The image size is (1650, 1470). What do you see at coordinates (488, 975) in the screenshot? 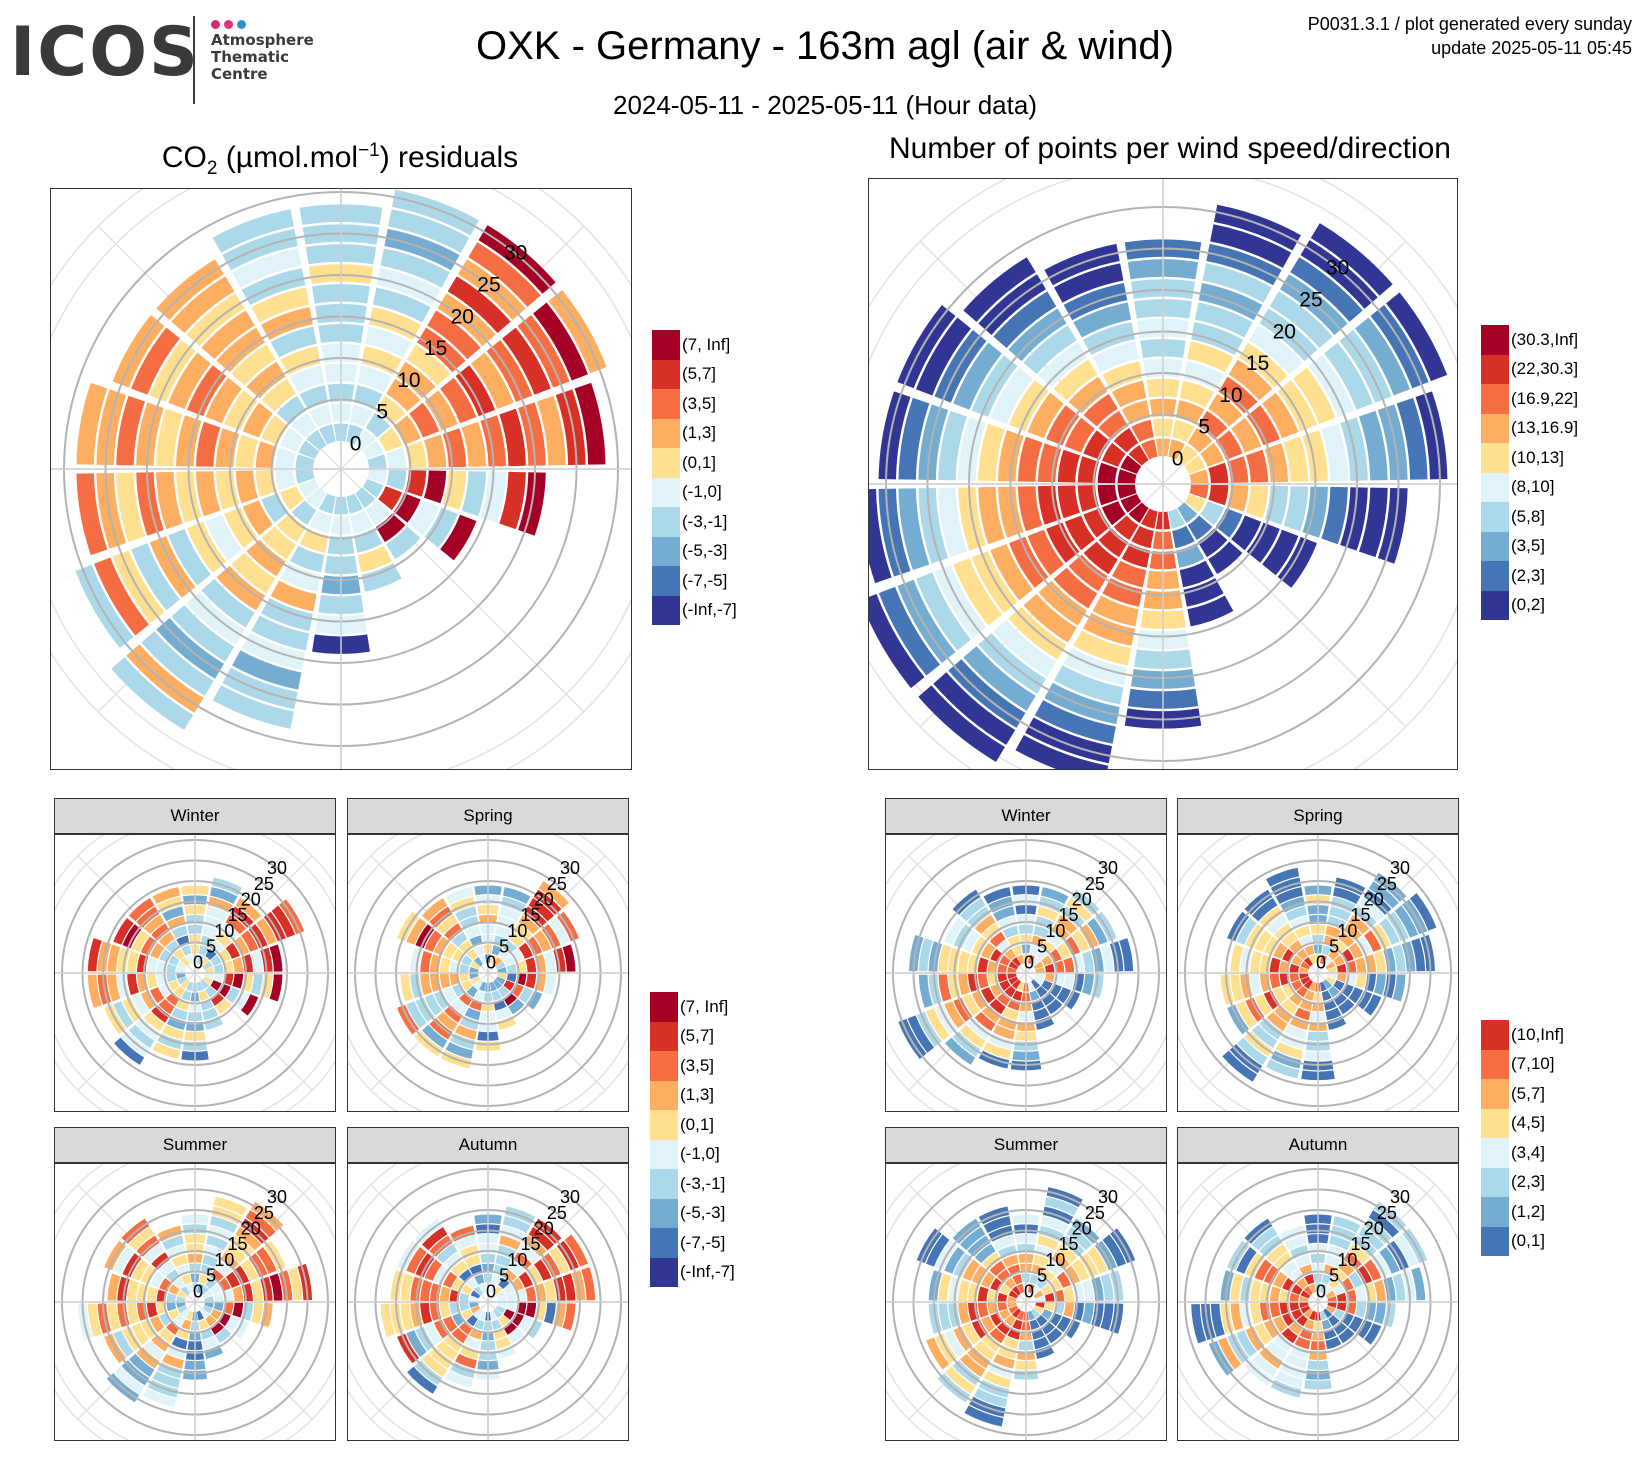
I see `co2-spring-cells` at bounding box center [488, 975].